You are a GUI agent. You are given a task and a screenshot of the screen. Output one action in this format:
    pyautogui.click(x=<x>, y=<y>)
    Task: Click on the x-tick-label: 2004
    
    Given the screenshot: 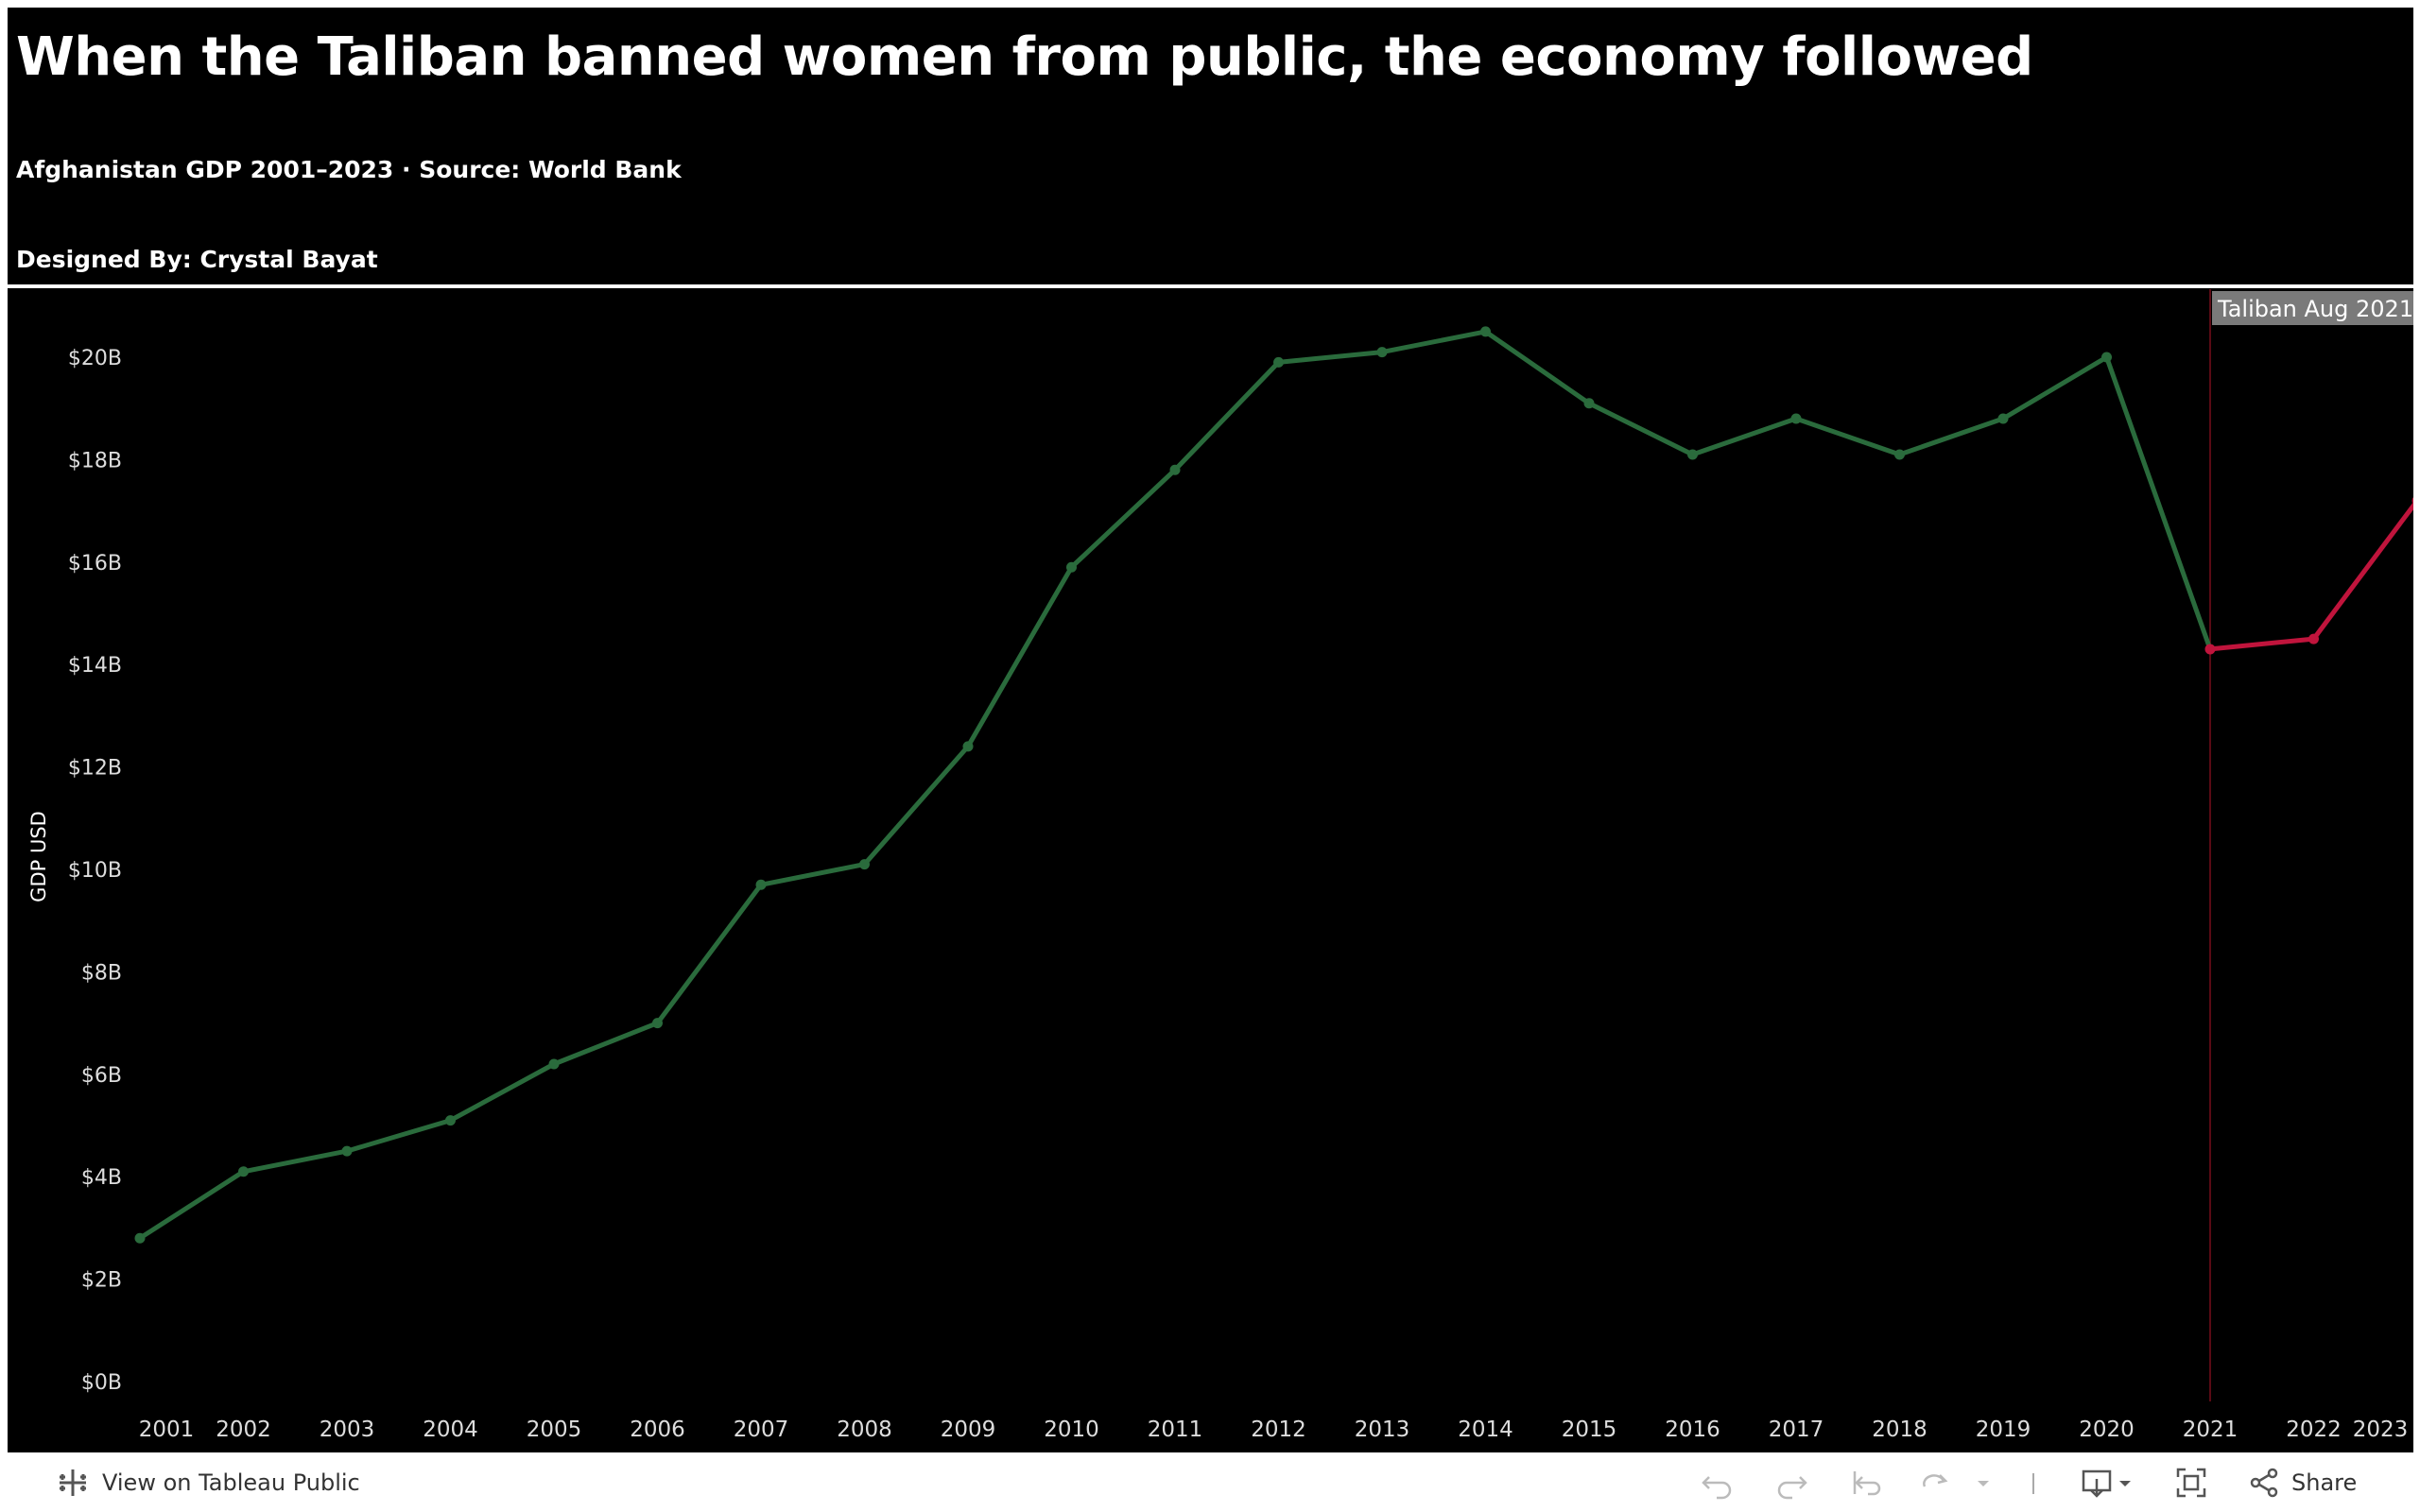 What is the action you would take?
    pyautogui.click(x=450, y=1430)
    